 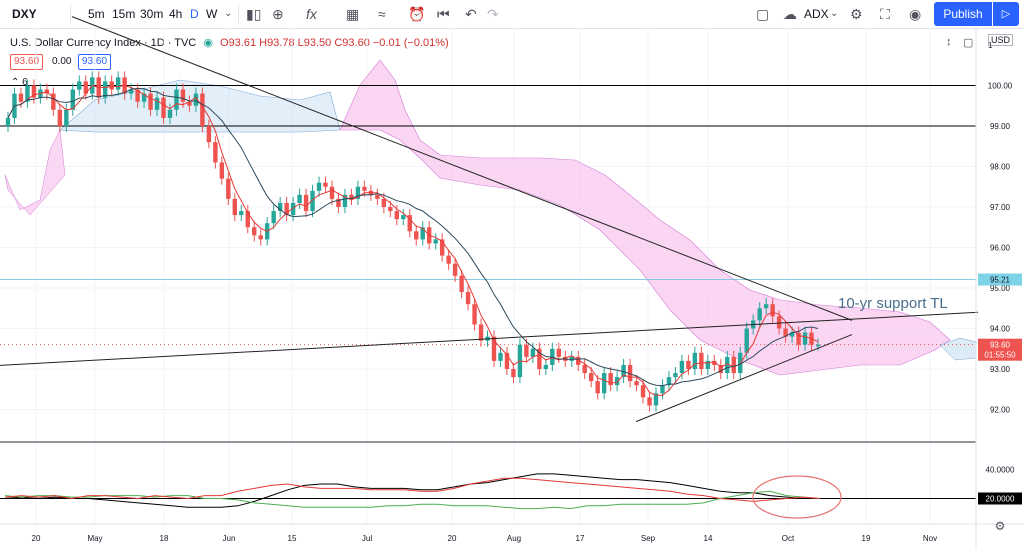 What do you see at coordinates (763, 14) in the screenshot?
I see `layout-icon: ▢` at bounding box center [763, 14].